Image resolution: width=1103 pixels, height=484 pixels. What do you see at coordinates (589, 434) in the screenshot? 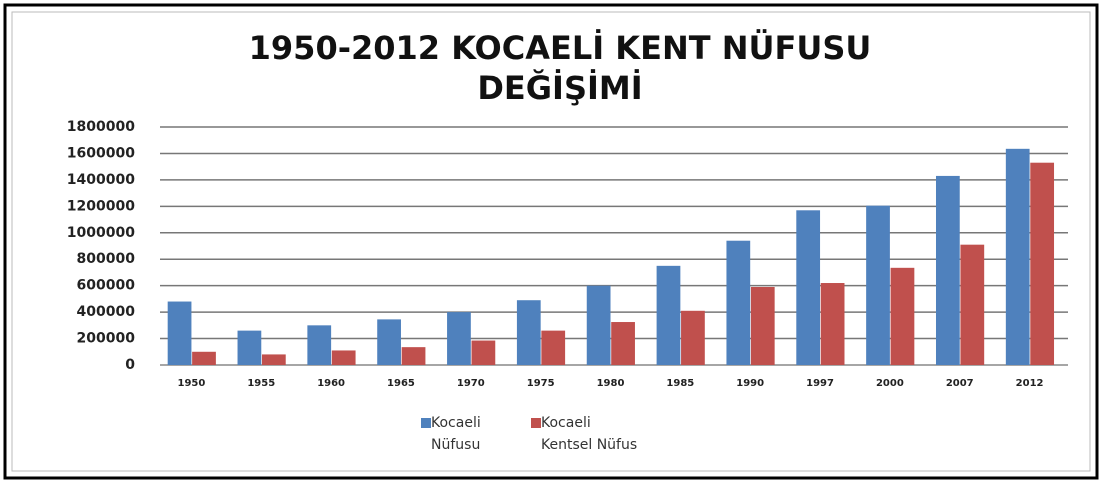
I see `legend-label: Kocaeli Kentsel Nüfus` at bounding box center [589, 434].